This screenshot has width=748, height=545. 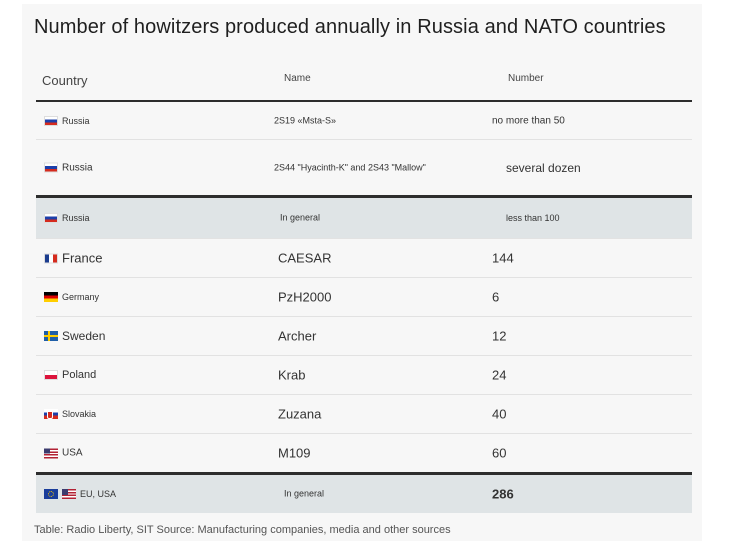 What do you see at coordinates (364, 454) in the screenshot?
I see `table-row: USA M109 60` at bounding box center [364, 454].